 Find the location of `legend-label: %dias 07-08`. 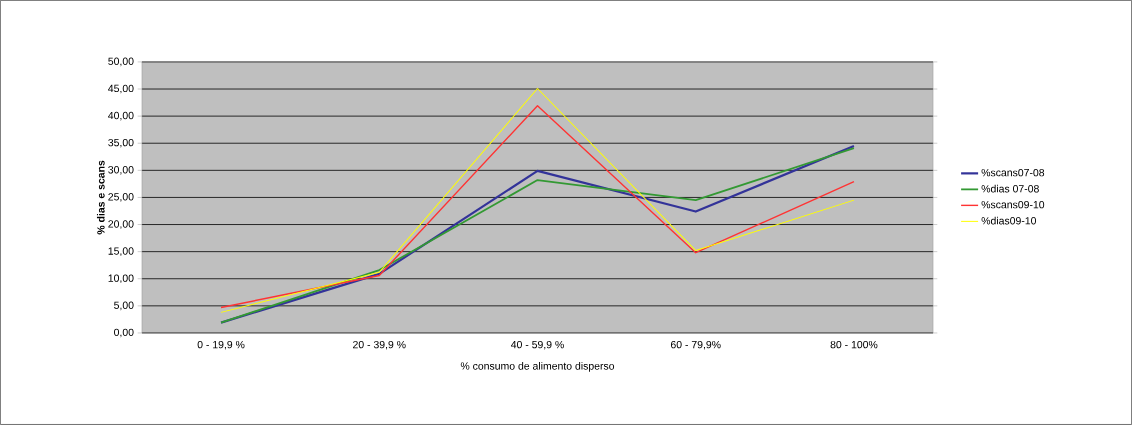

legend-label: %dias 07-08 is located at coordinates (1010, 188).